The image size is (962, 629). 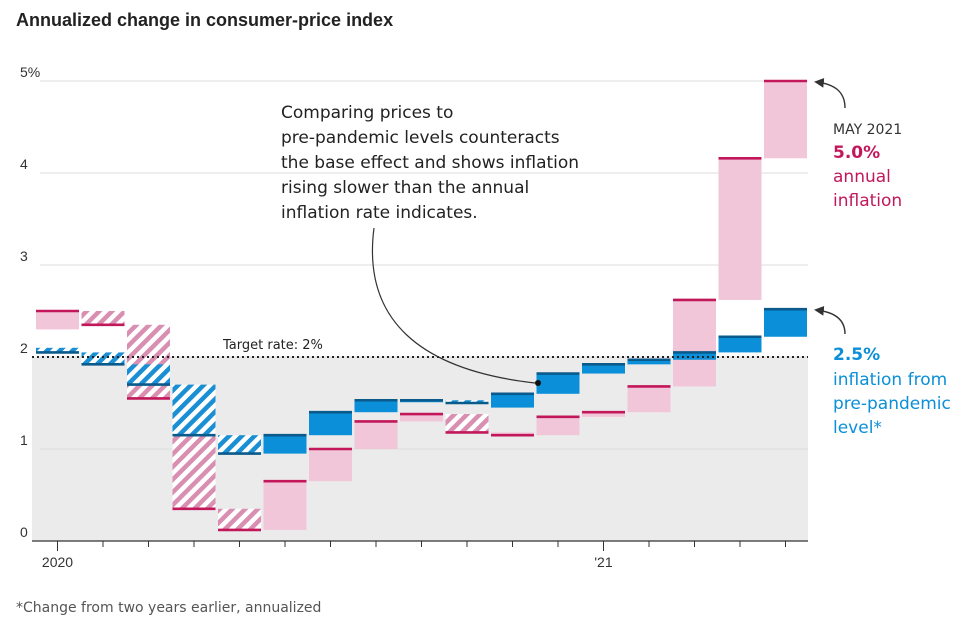 What do you see at coordinates (856, 355) in the screenshot?
I see `prepandemic-value: 2.5%` at bounding box center [856, 355].